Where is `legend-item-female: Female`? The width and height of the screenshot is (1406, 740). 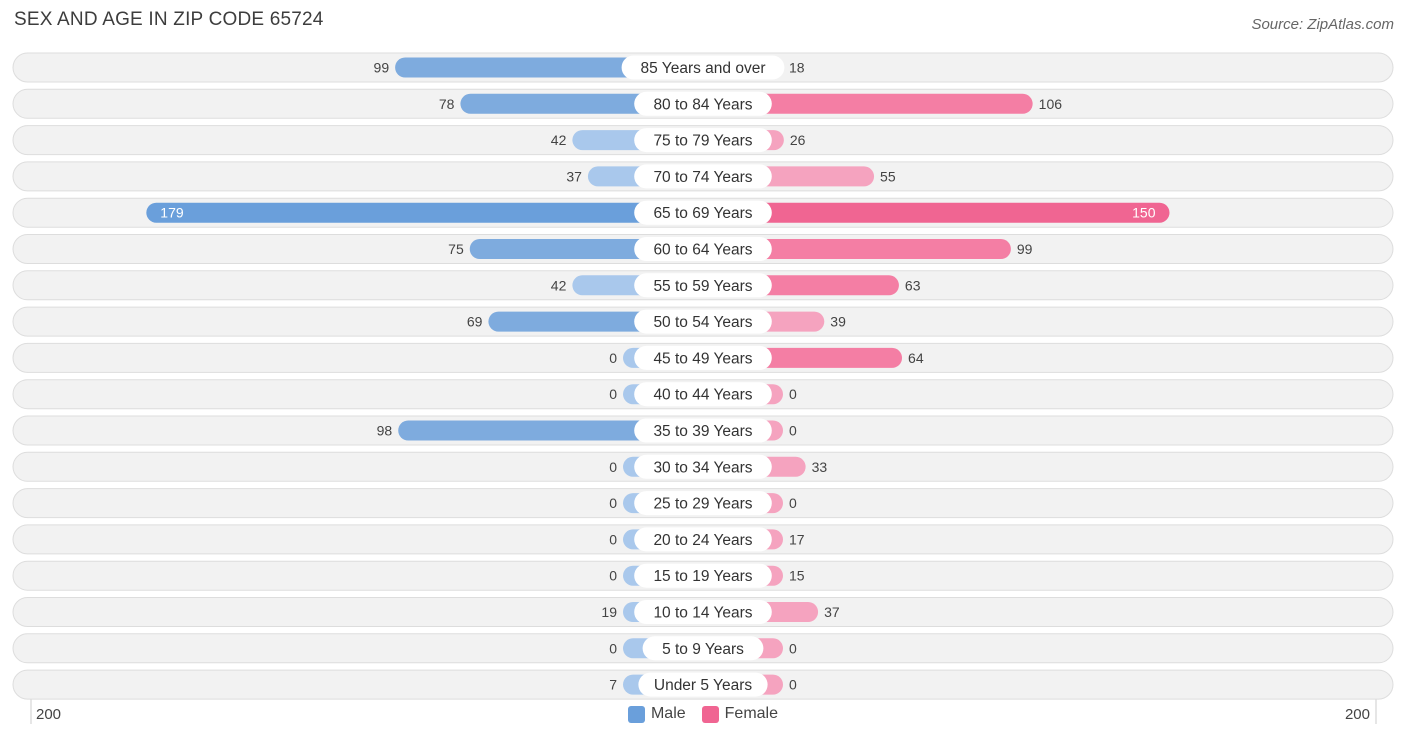
legend-item-female: Female is located at coordinates (740, 714).